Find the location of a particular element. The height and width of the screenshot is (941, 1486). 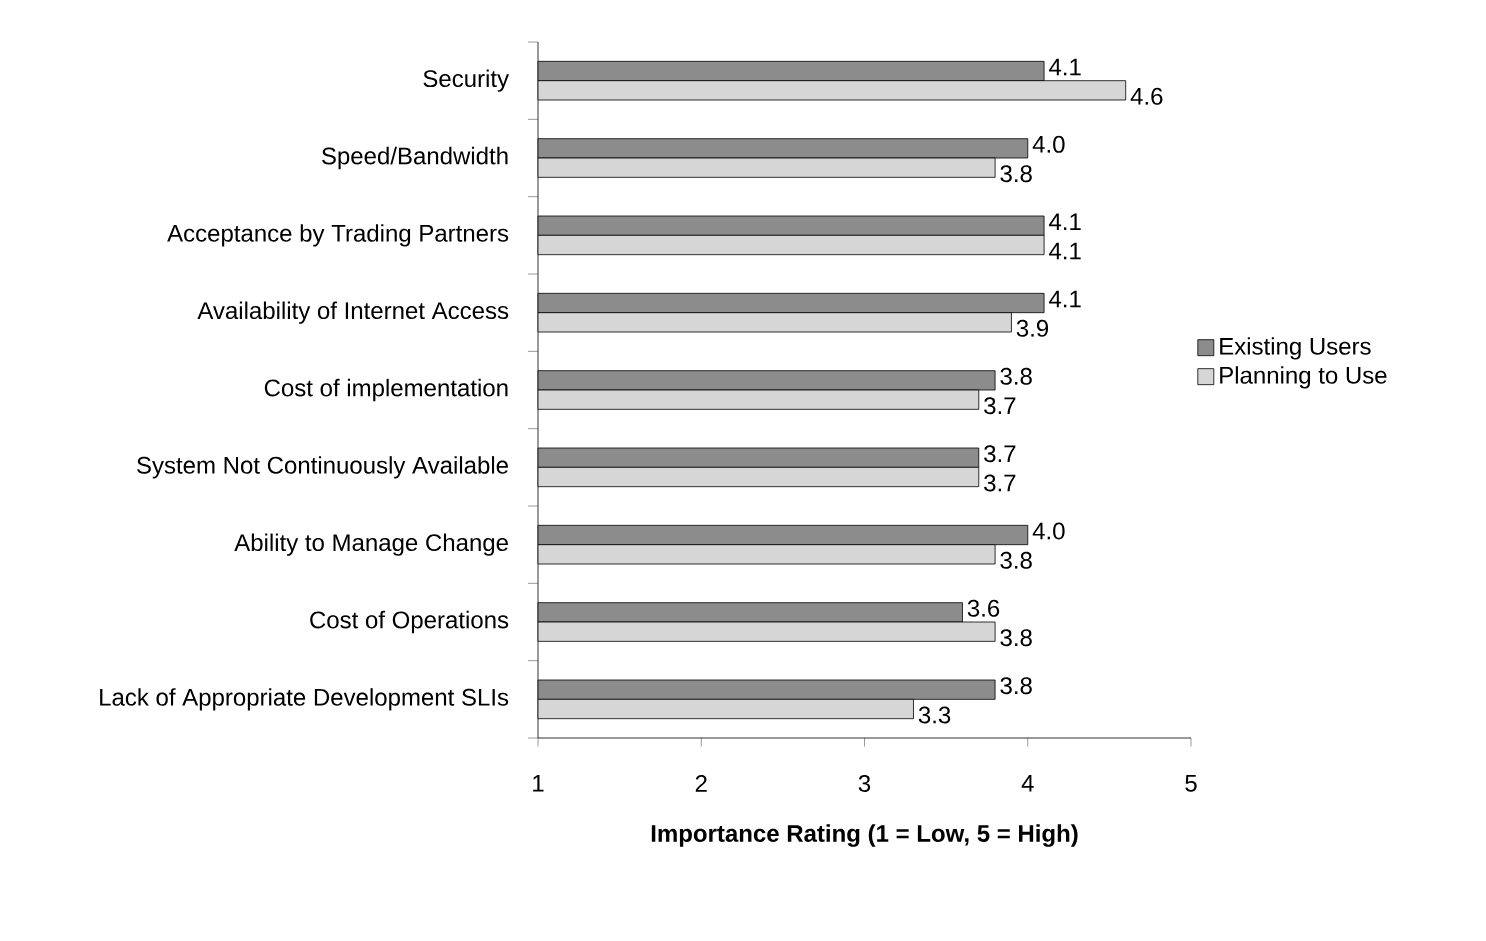

y-tick-label: Lack of Appropriate Development SLIs is located at coordinates (304, 699).